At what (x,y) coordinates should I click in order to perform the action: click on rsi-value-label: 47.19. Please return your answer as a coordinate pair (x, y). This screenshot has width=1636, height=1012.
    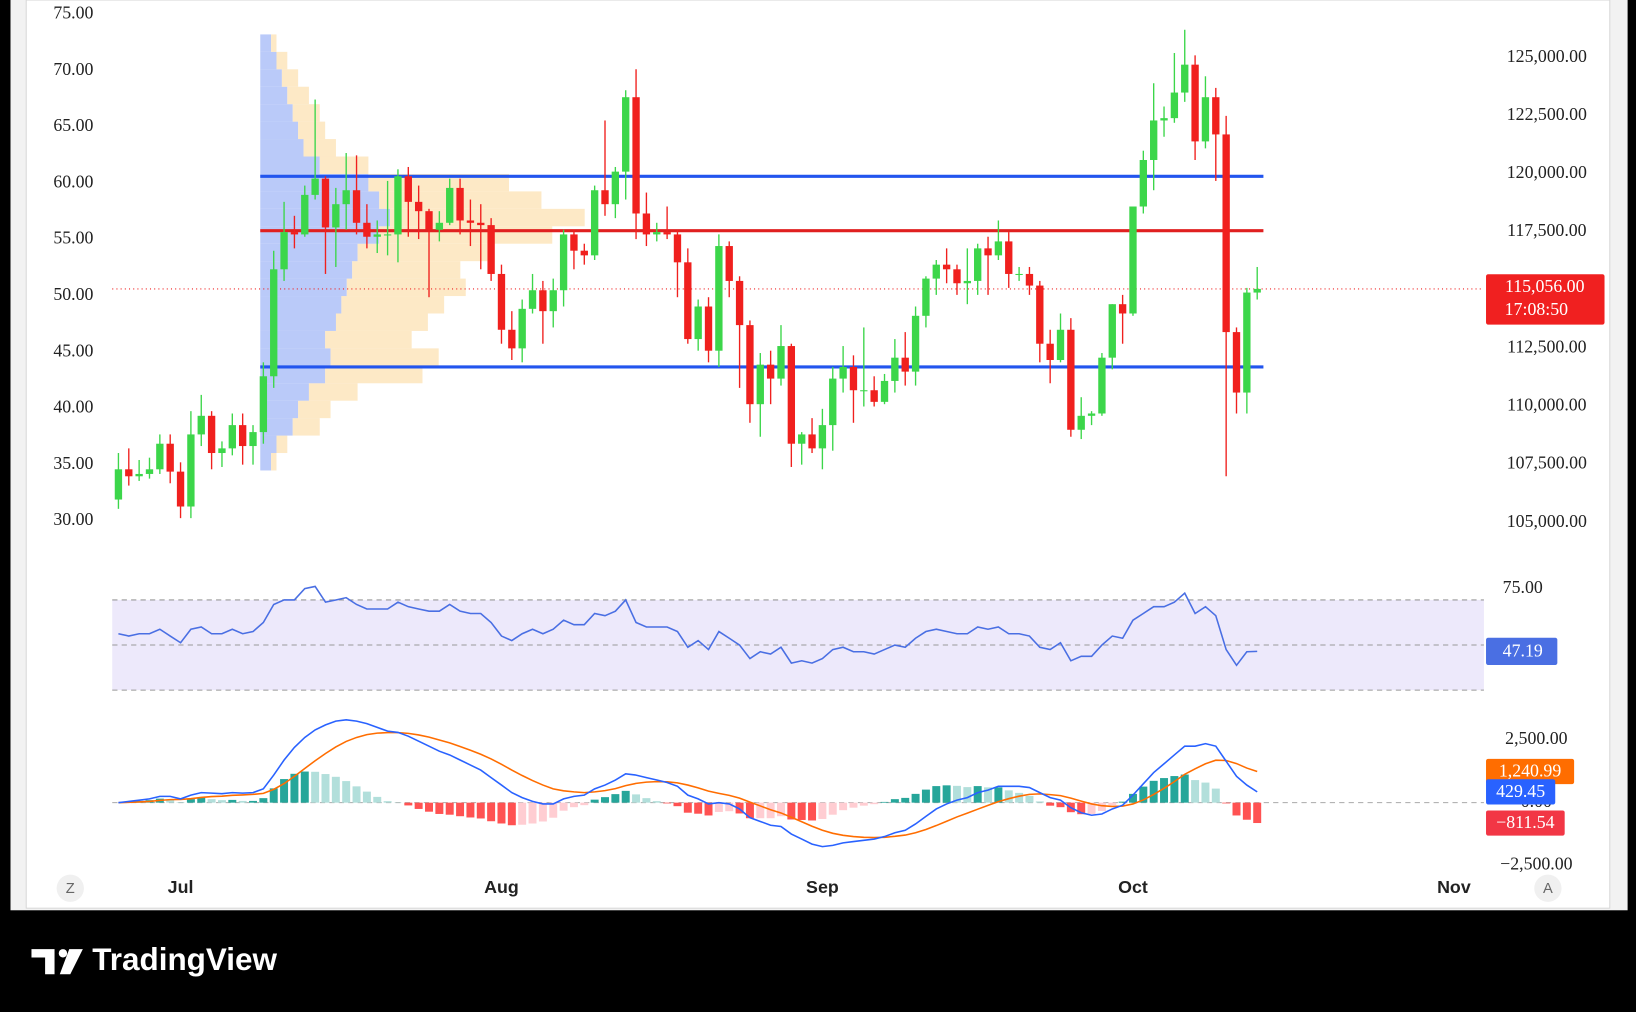
    Looking at the image, I should click on (1523, 651).